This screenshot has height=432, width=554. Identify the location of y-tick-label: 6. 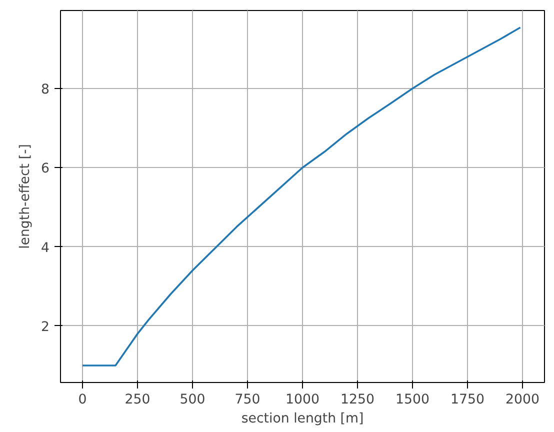
(45, 169).